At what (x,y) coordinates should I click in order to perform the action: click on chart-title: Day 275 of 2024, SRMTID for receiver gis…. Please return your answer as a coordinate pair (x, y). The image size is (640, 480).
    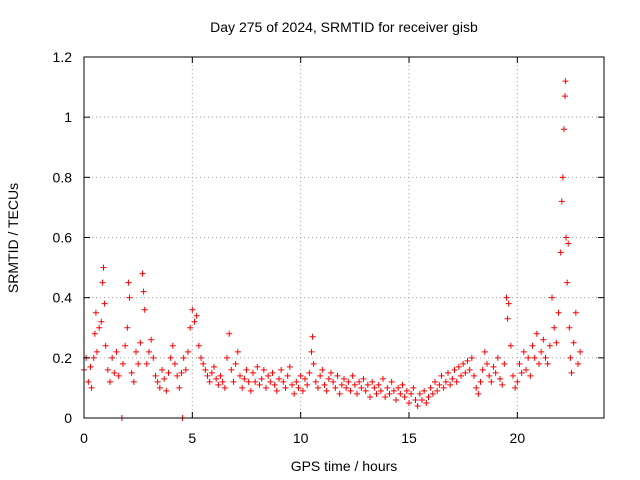
    Looking at the image, I should click on (344, 27).